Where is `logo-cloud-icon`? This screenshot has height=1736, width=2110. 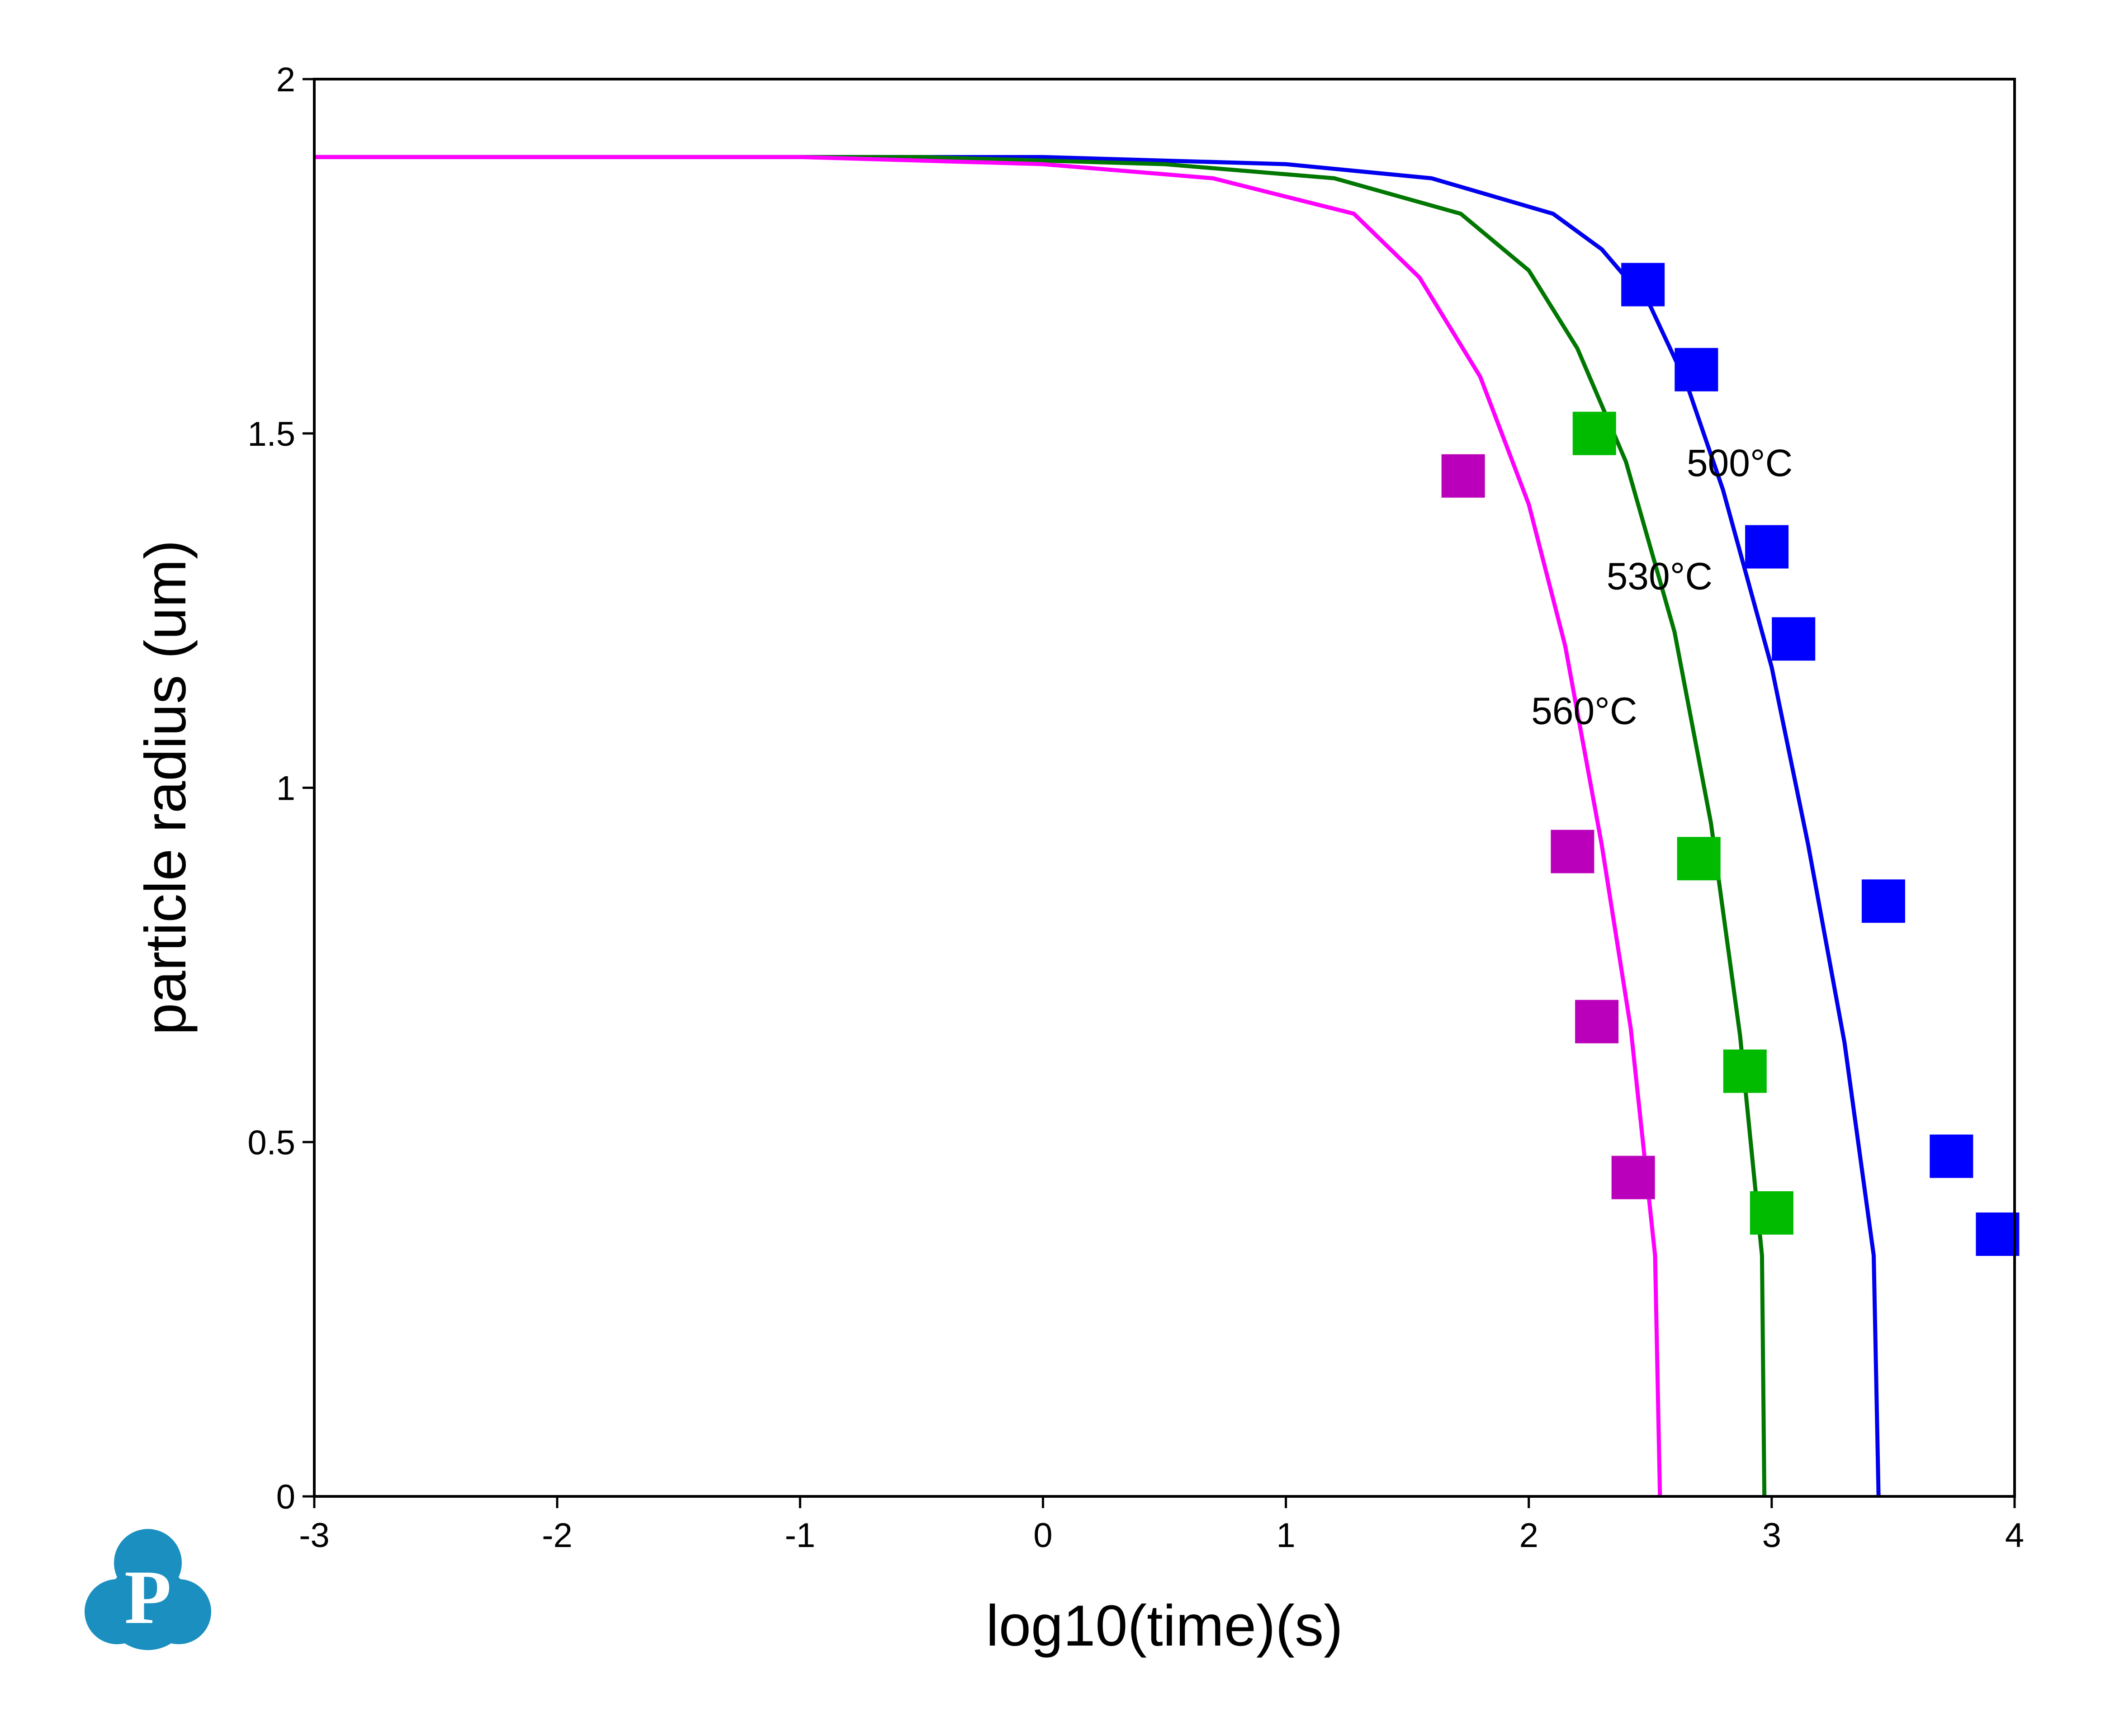 logo-cloud-icon is located at coordinates (148, 1589).